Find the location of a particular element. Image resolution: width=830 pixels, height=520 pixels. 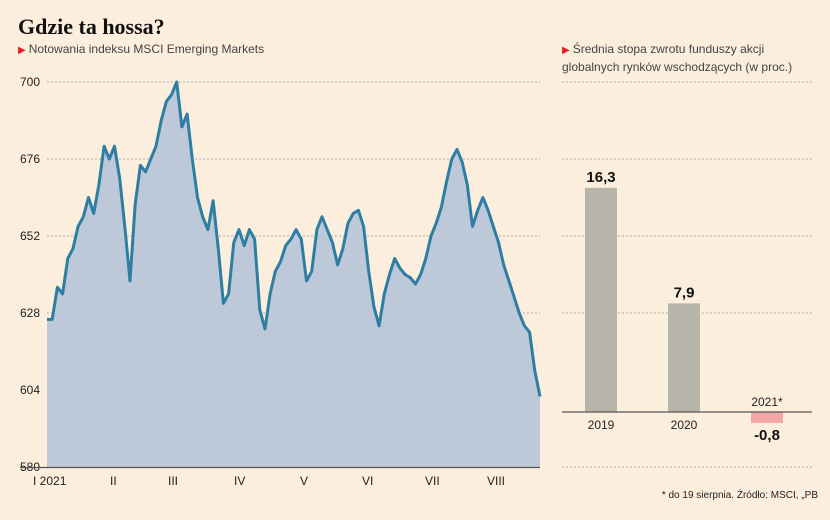

source-footnote: * do 19 sierpnia. Źródło: MSCI, „PB is located at coordinates (739, 495).